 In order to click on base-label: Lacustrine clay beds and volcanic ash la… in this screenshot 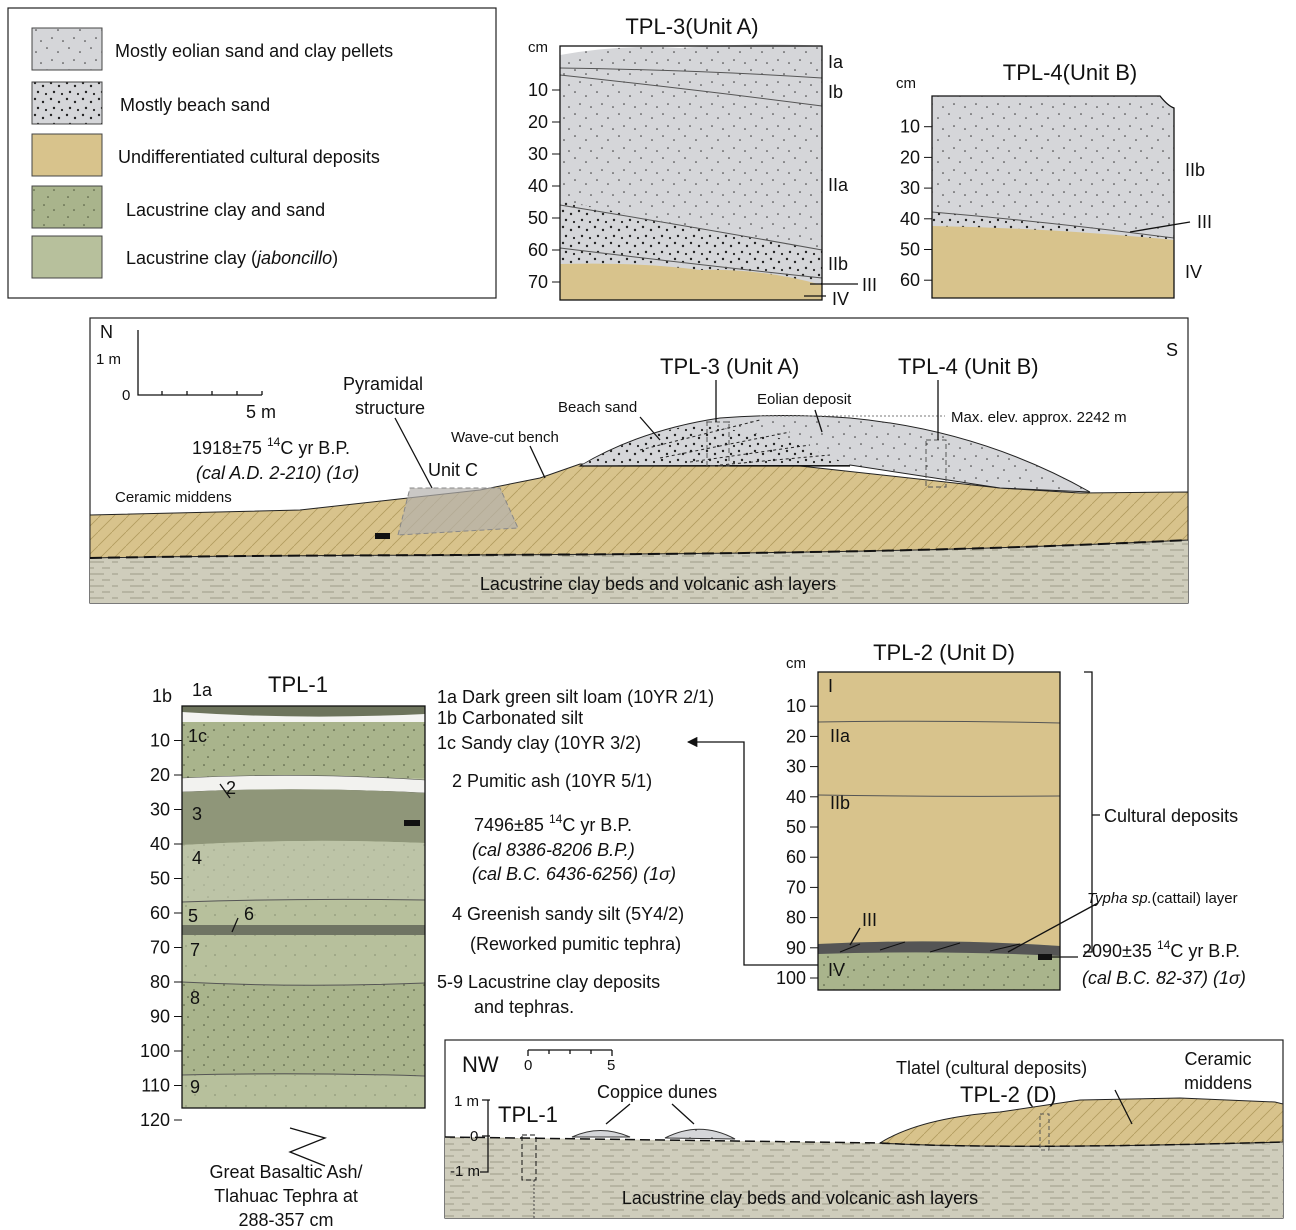, I will do `click(800, 1198)`.